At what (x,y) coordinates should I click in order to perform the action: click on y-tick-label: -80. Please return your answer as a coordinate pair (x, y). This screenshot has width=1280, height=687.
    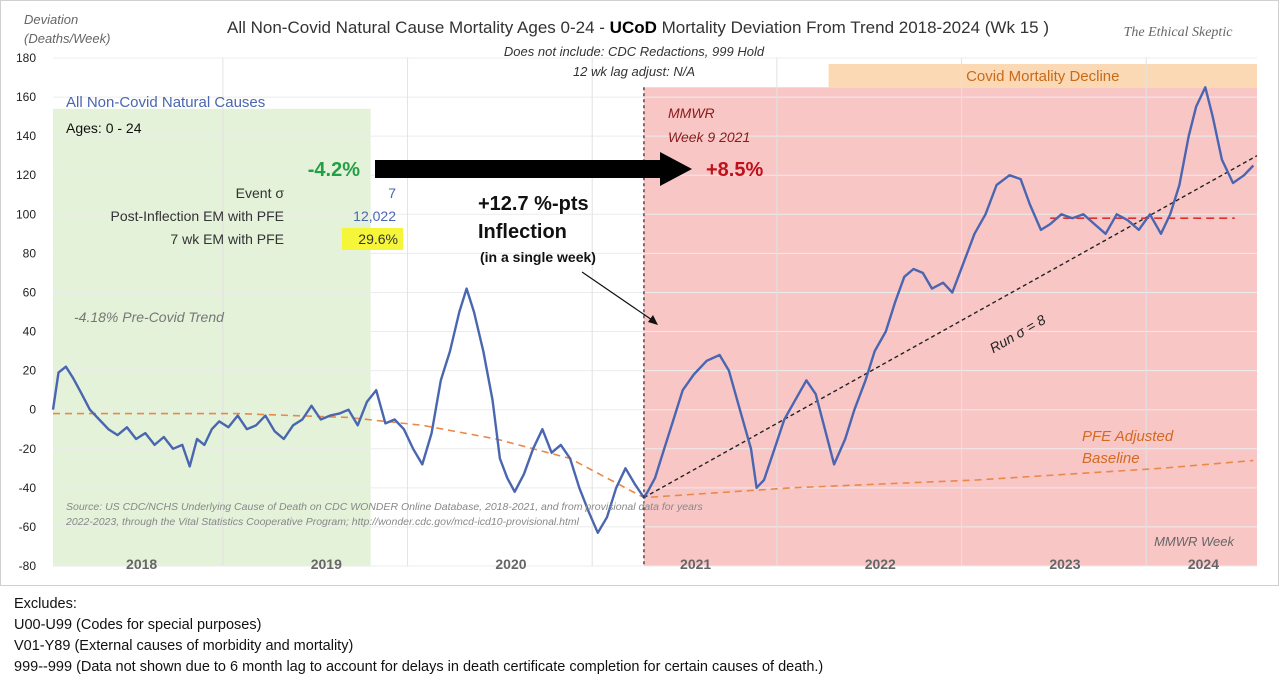
    Looking at the image, I should click on (28, 566).